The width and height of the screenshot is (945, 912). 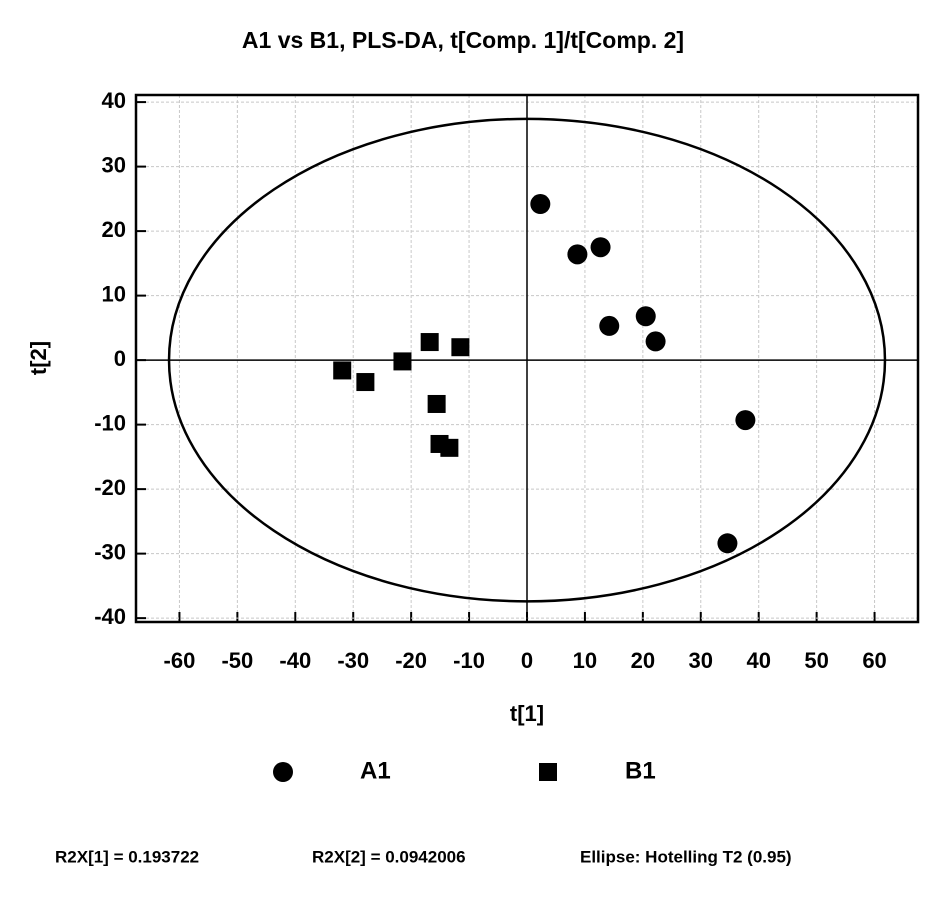 What do you see at coordinates (114, 293) in the screenshot?
I see `y-tick-label: 10` at bounding box center [114, 293].